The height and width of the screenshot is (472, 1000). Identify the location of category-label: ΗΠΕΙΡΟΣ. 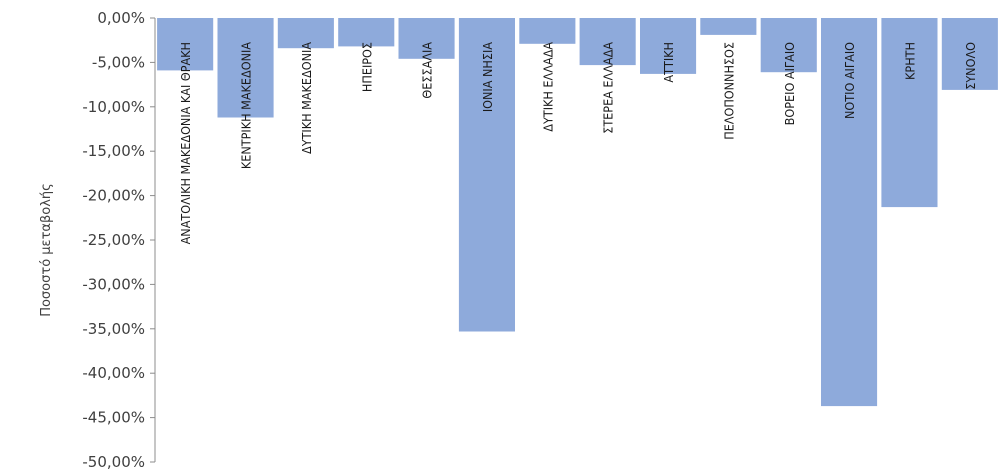
(366, 67).